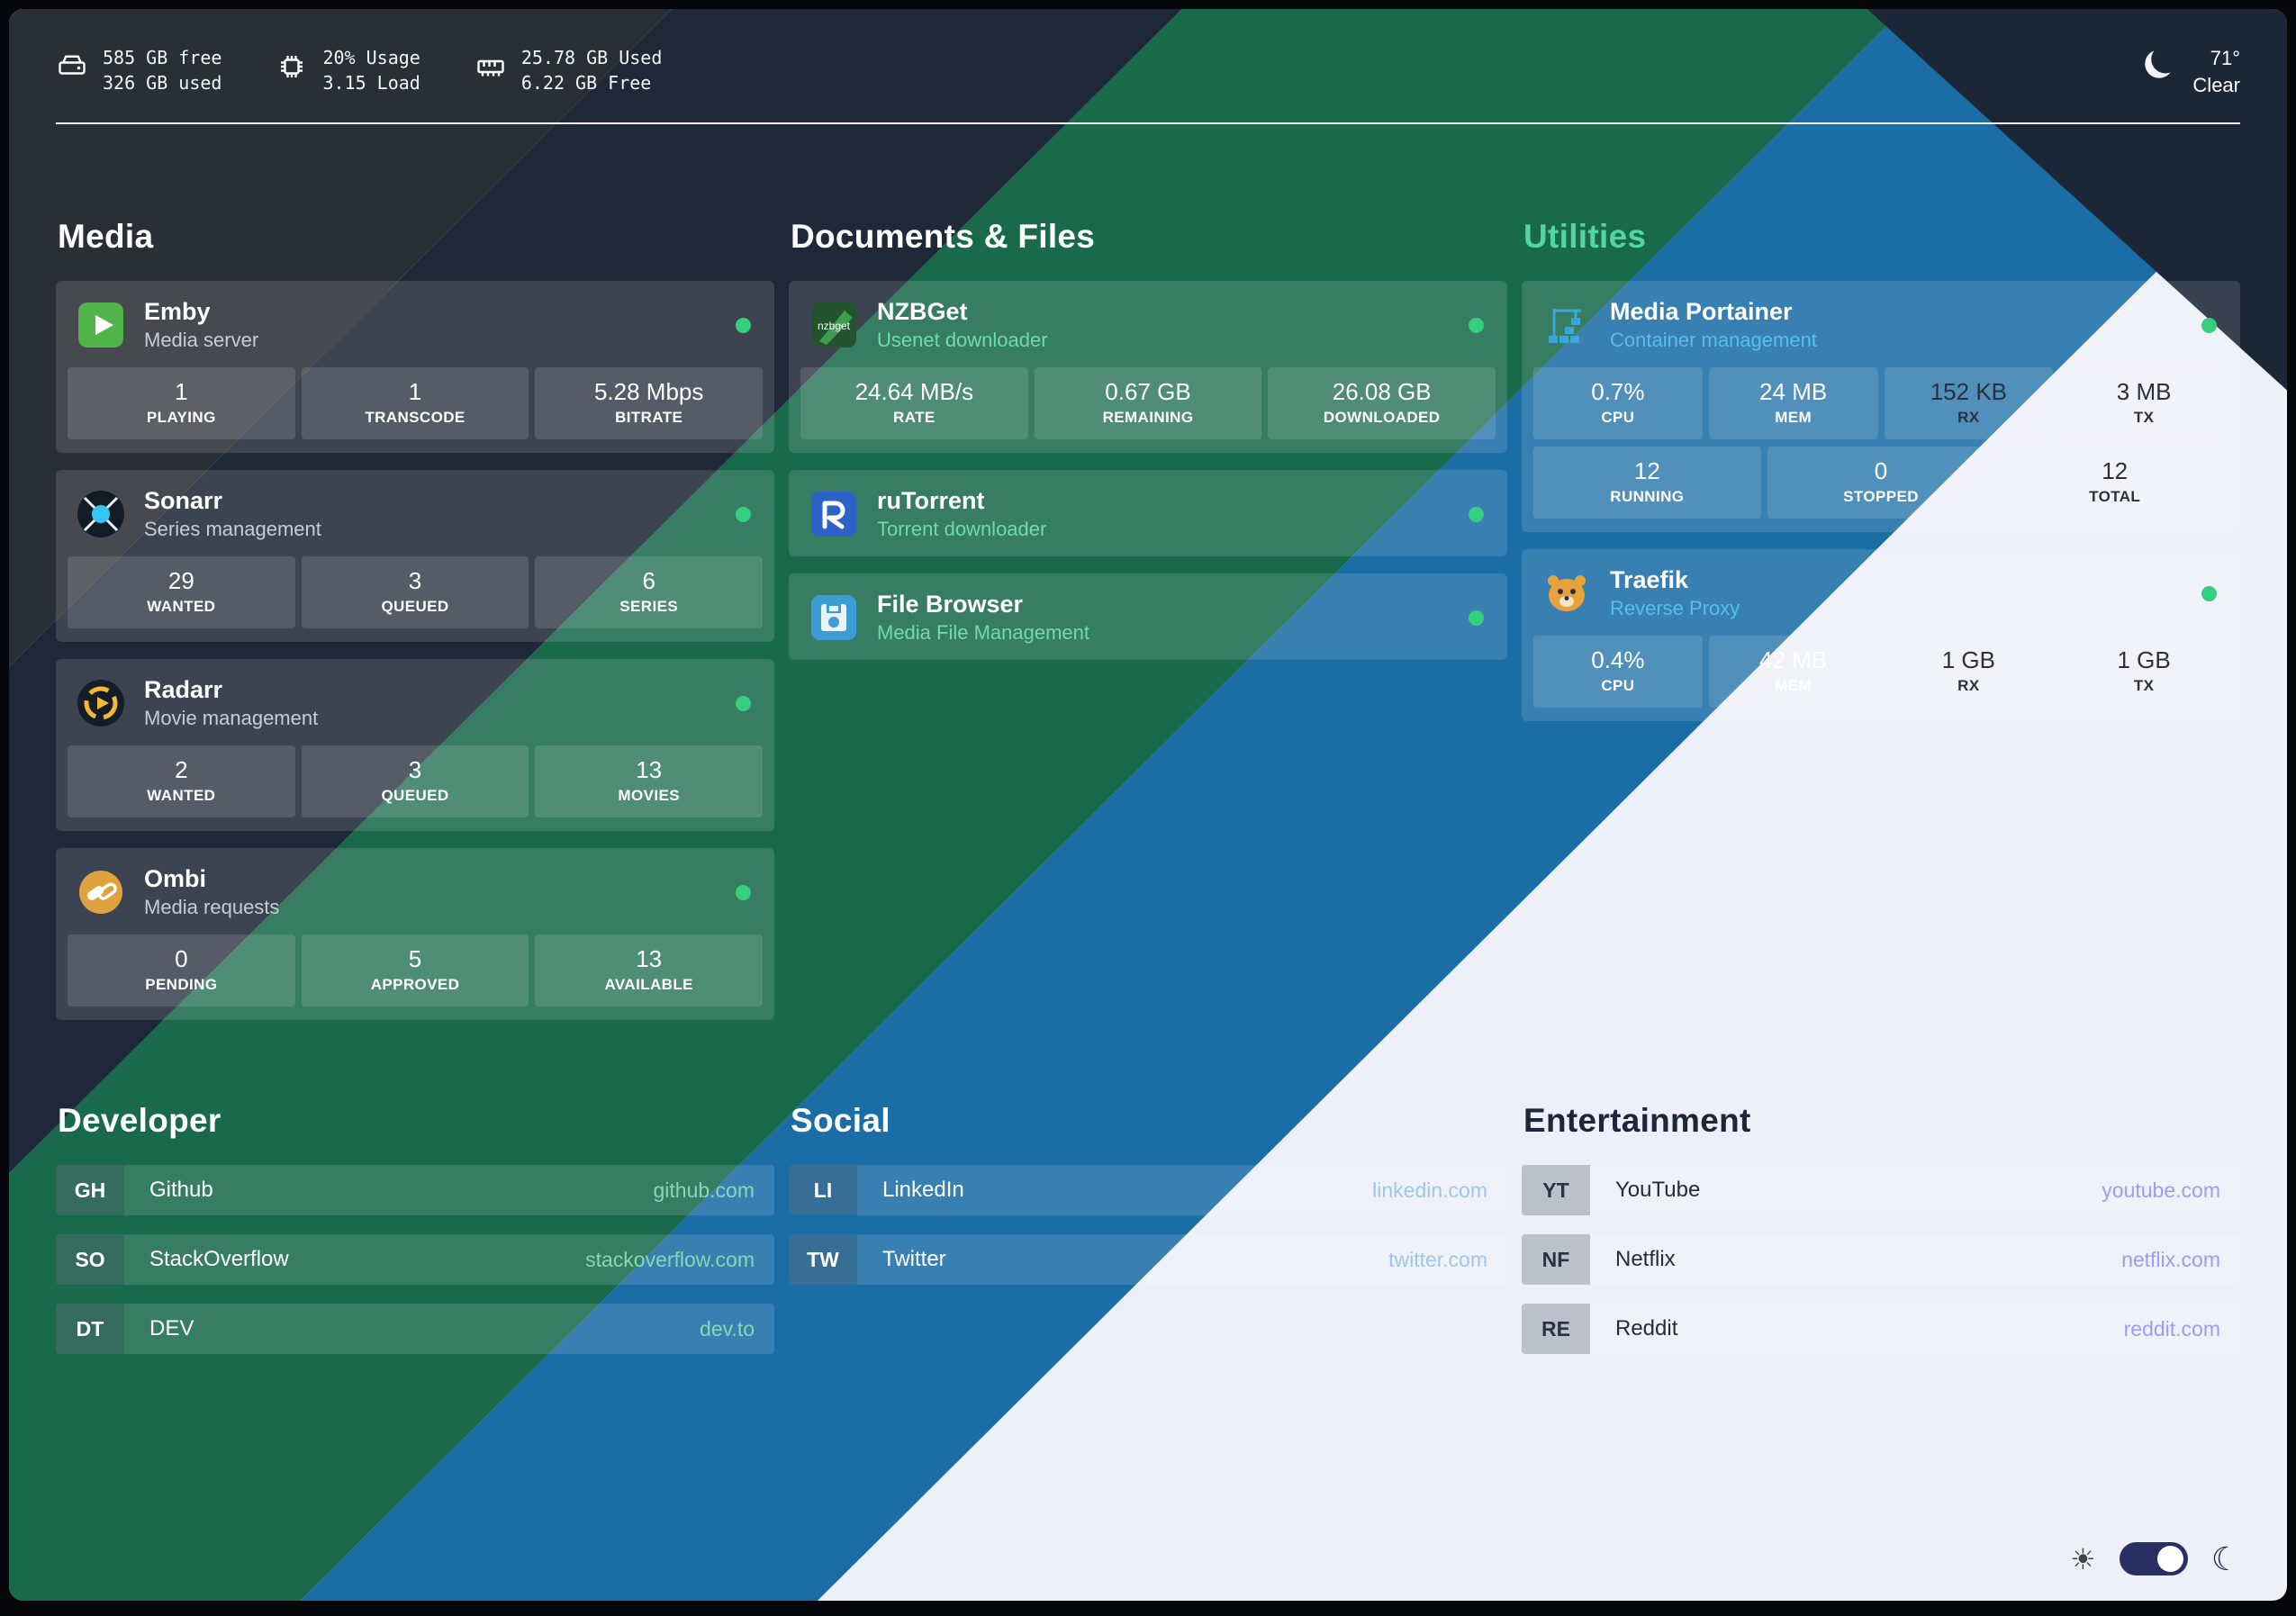  What do you see at coordinates (834, 617) in the screenshot?
I see `filebrowser-icon` at bounding box center [834, 617].